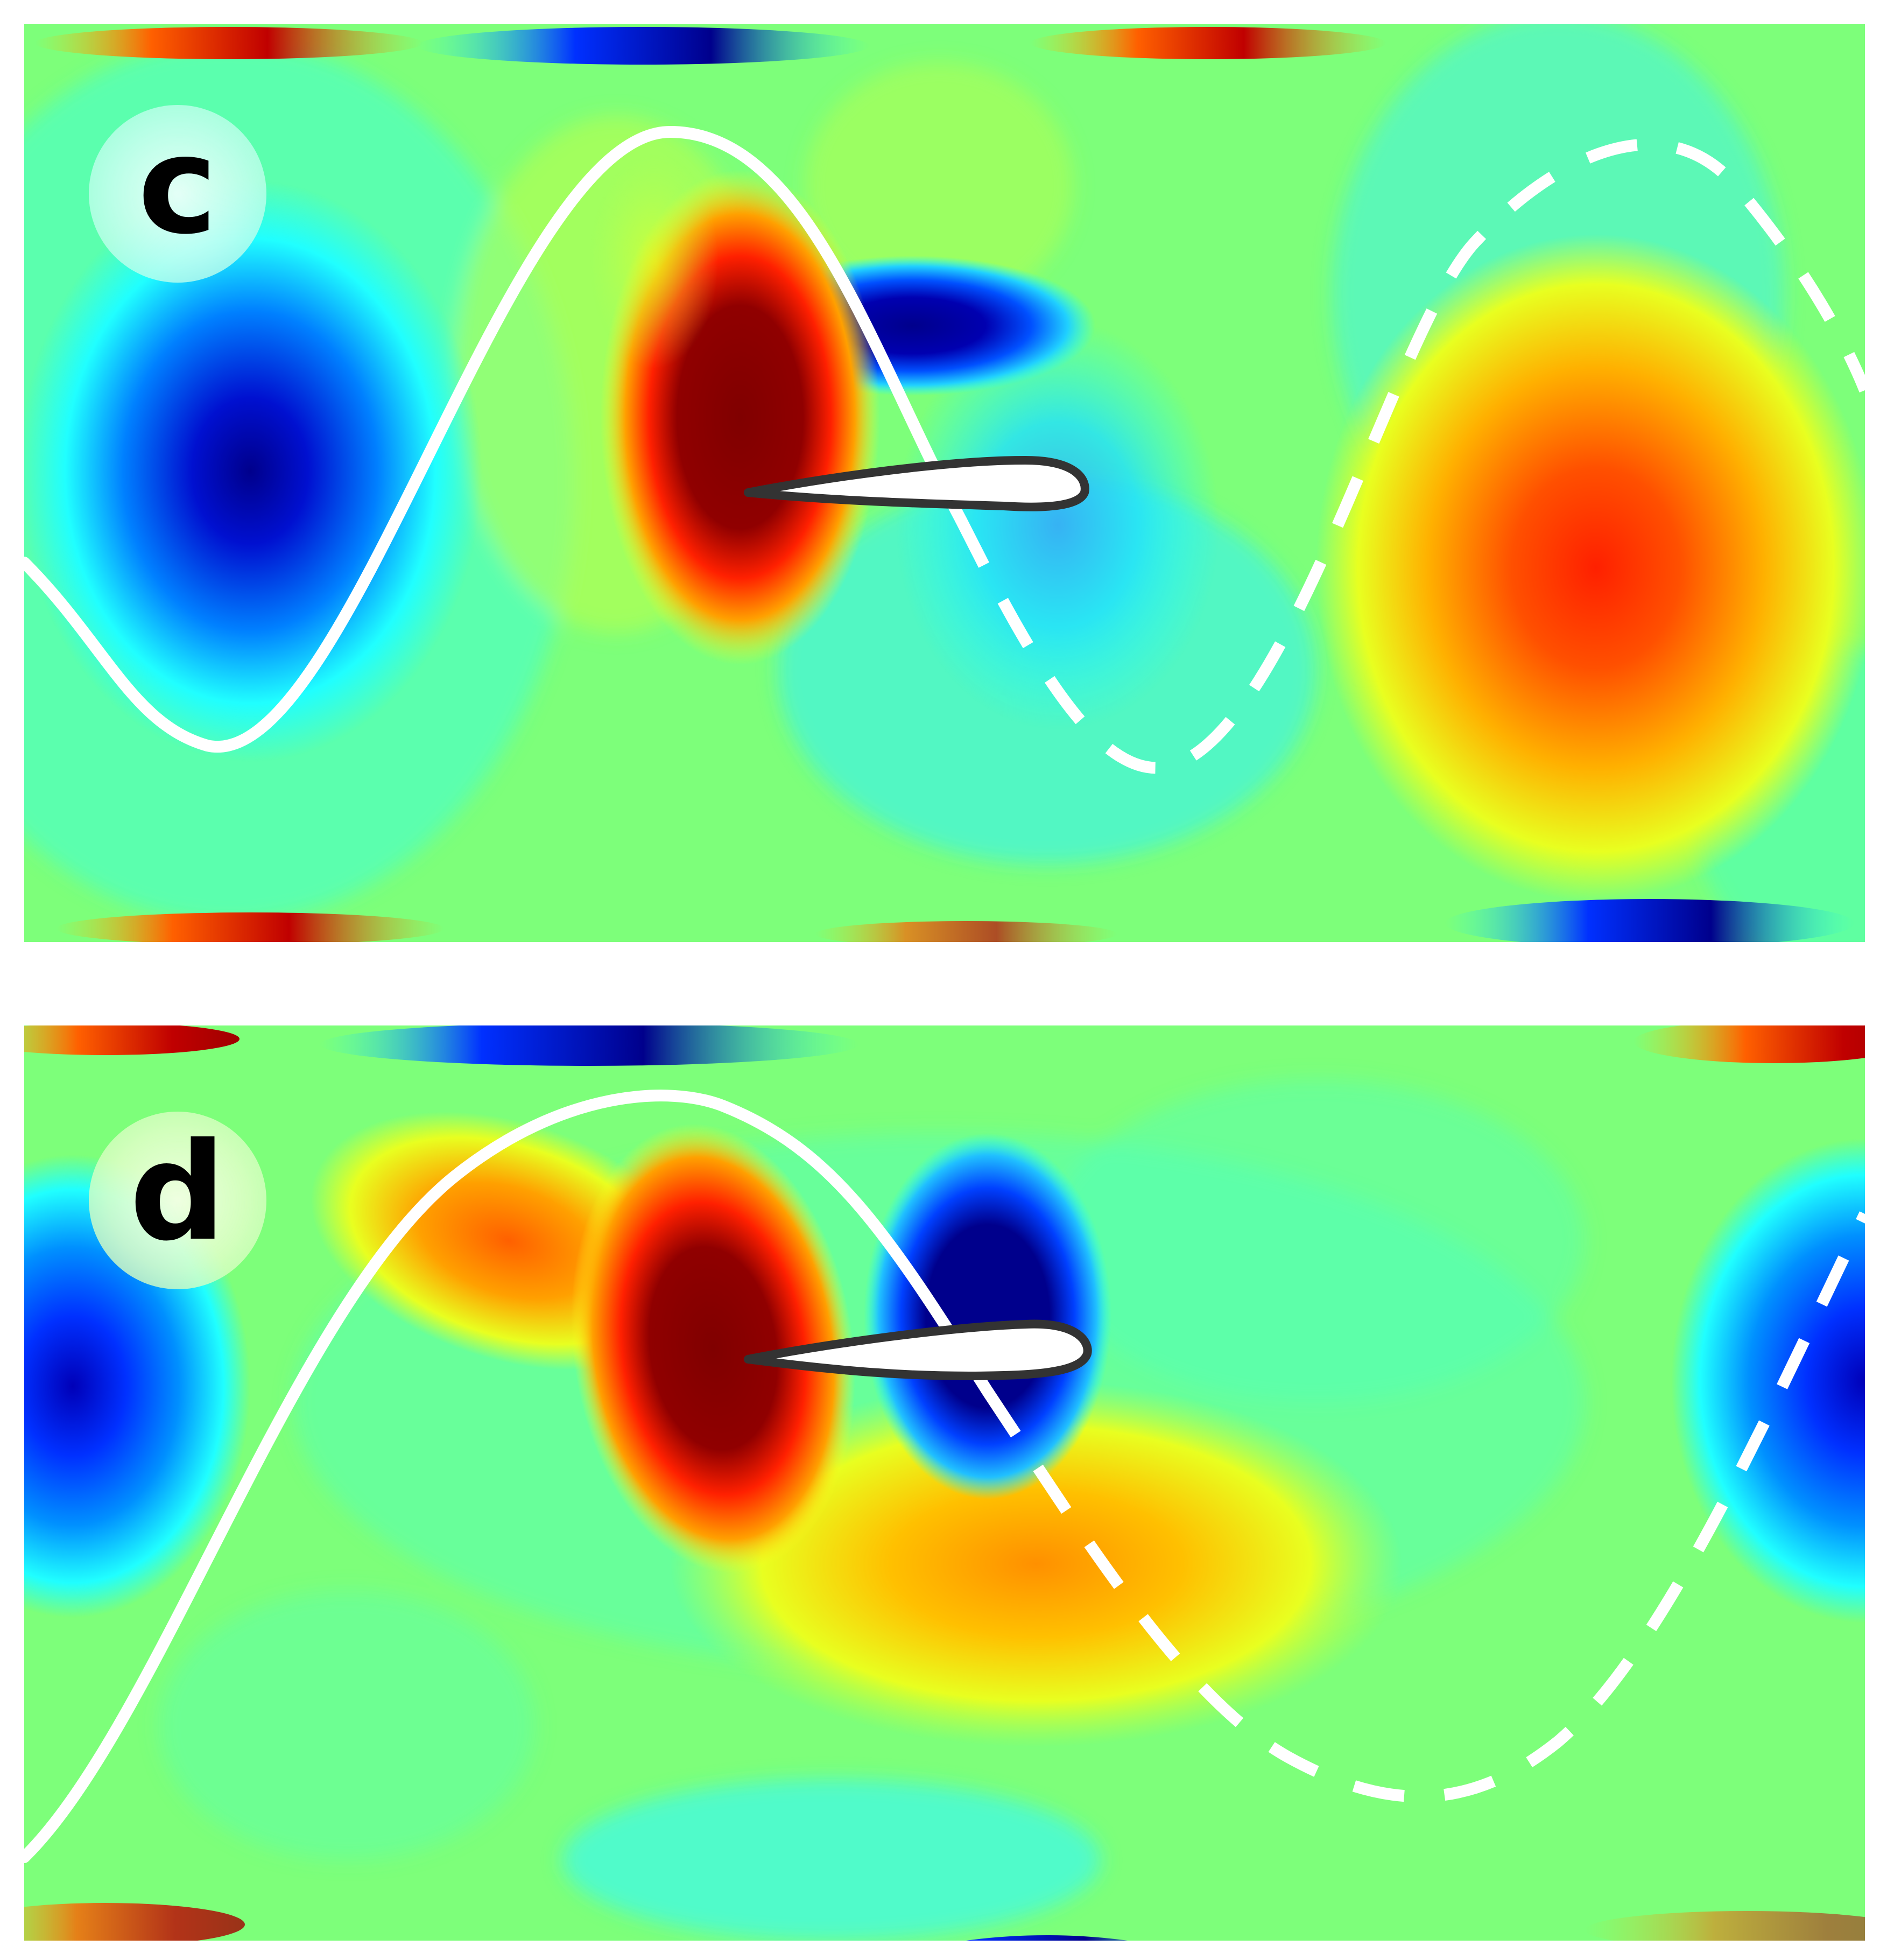  I want to click on panel-c-airfoil-shape, so click(916, 483).